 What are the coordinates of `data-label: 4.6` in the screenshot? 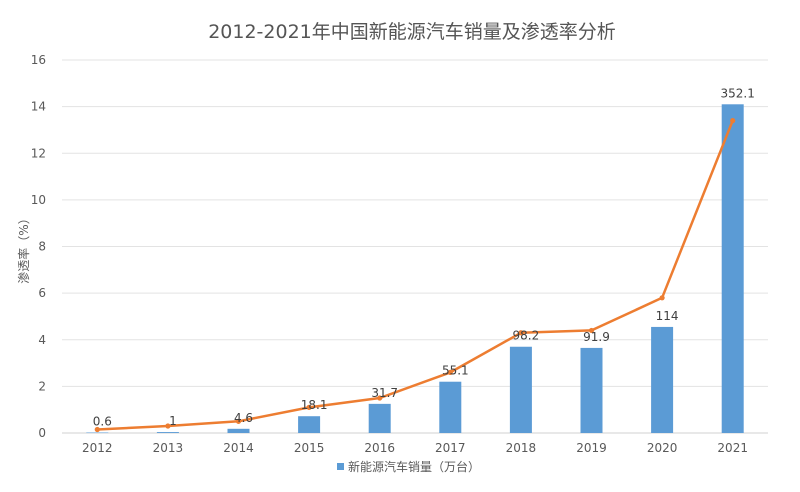 It's located at (243, 418).